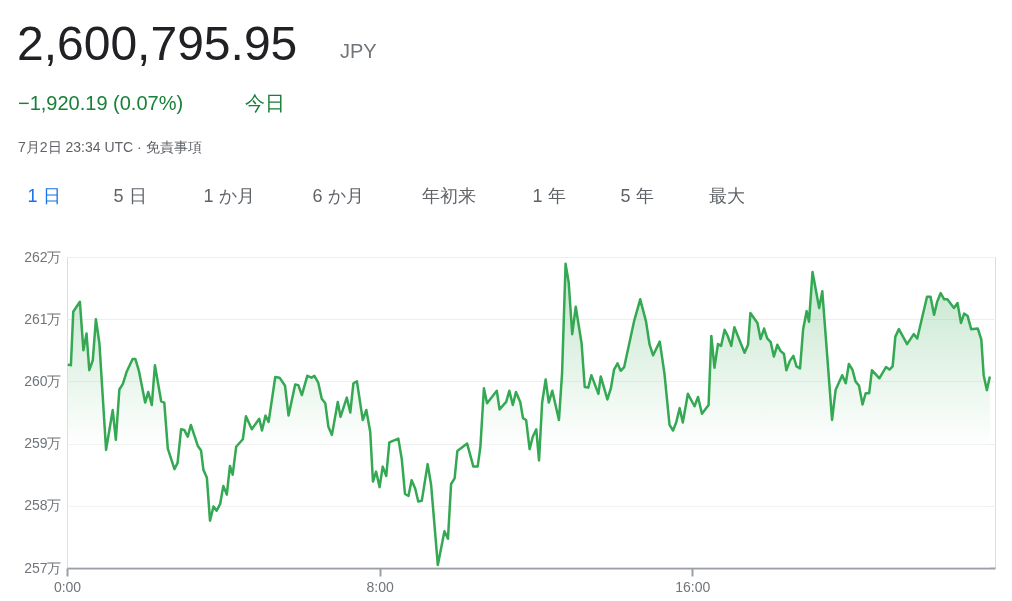  Describe the element at coordinates (43, 256) in the screenshot. I see `y-tick-label: 262万` at that location.